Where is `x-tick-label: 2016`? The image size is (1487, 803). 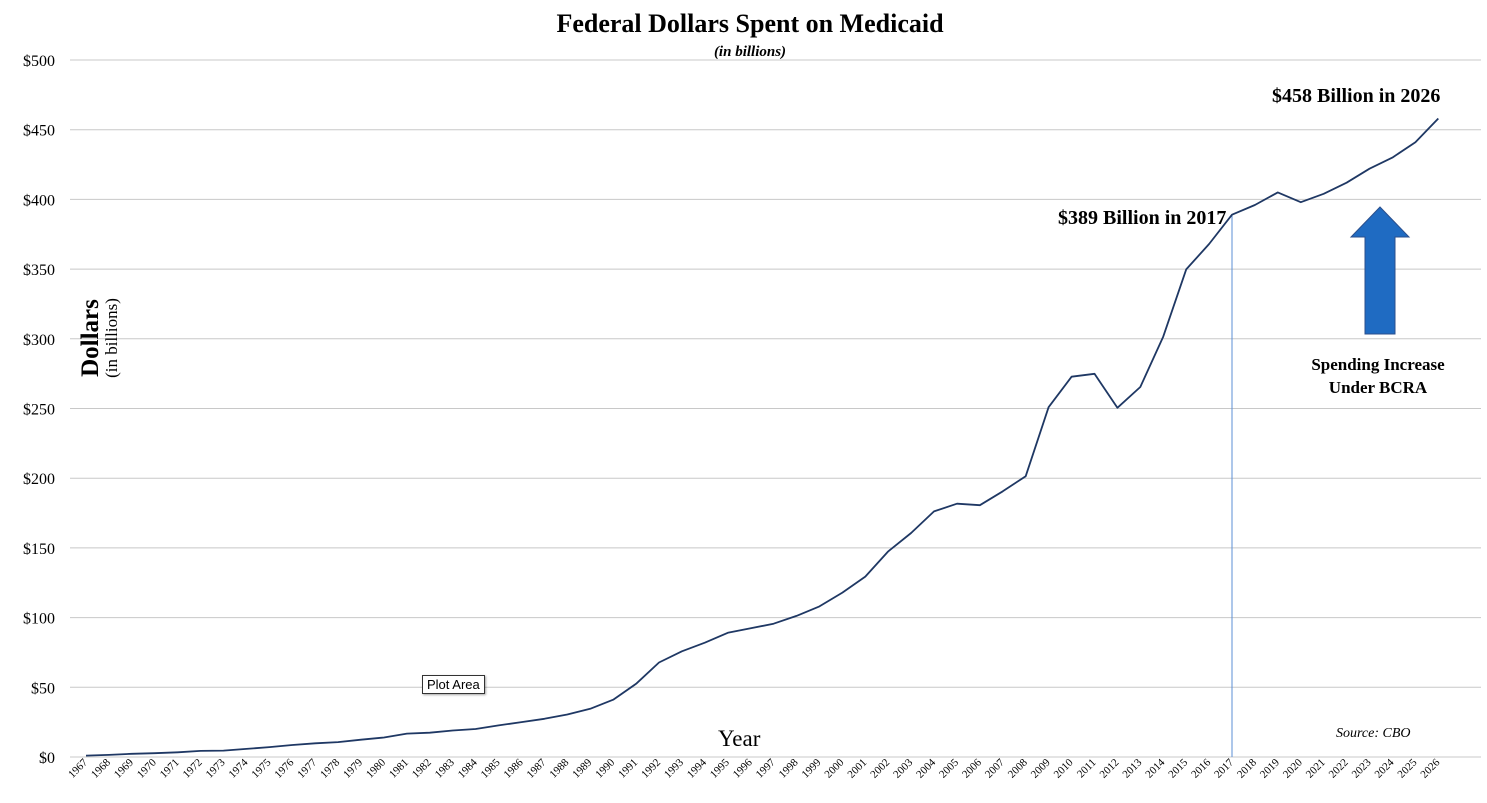
x-tick-label: 2016 is located at coordinates (1201, 768).